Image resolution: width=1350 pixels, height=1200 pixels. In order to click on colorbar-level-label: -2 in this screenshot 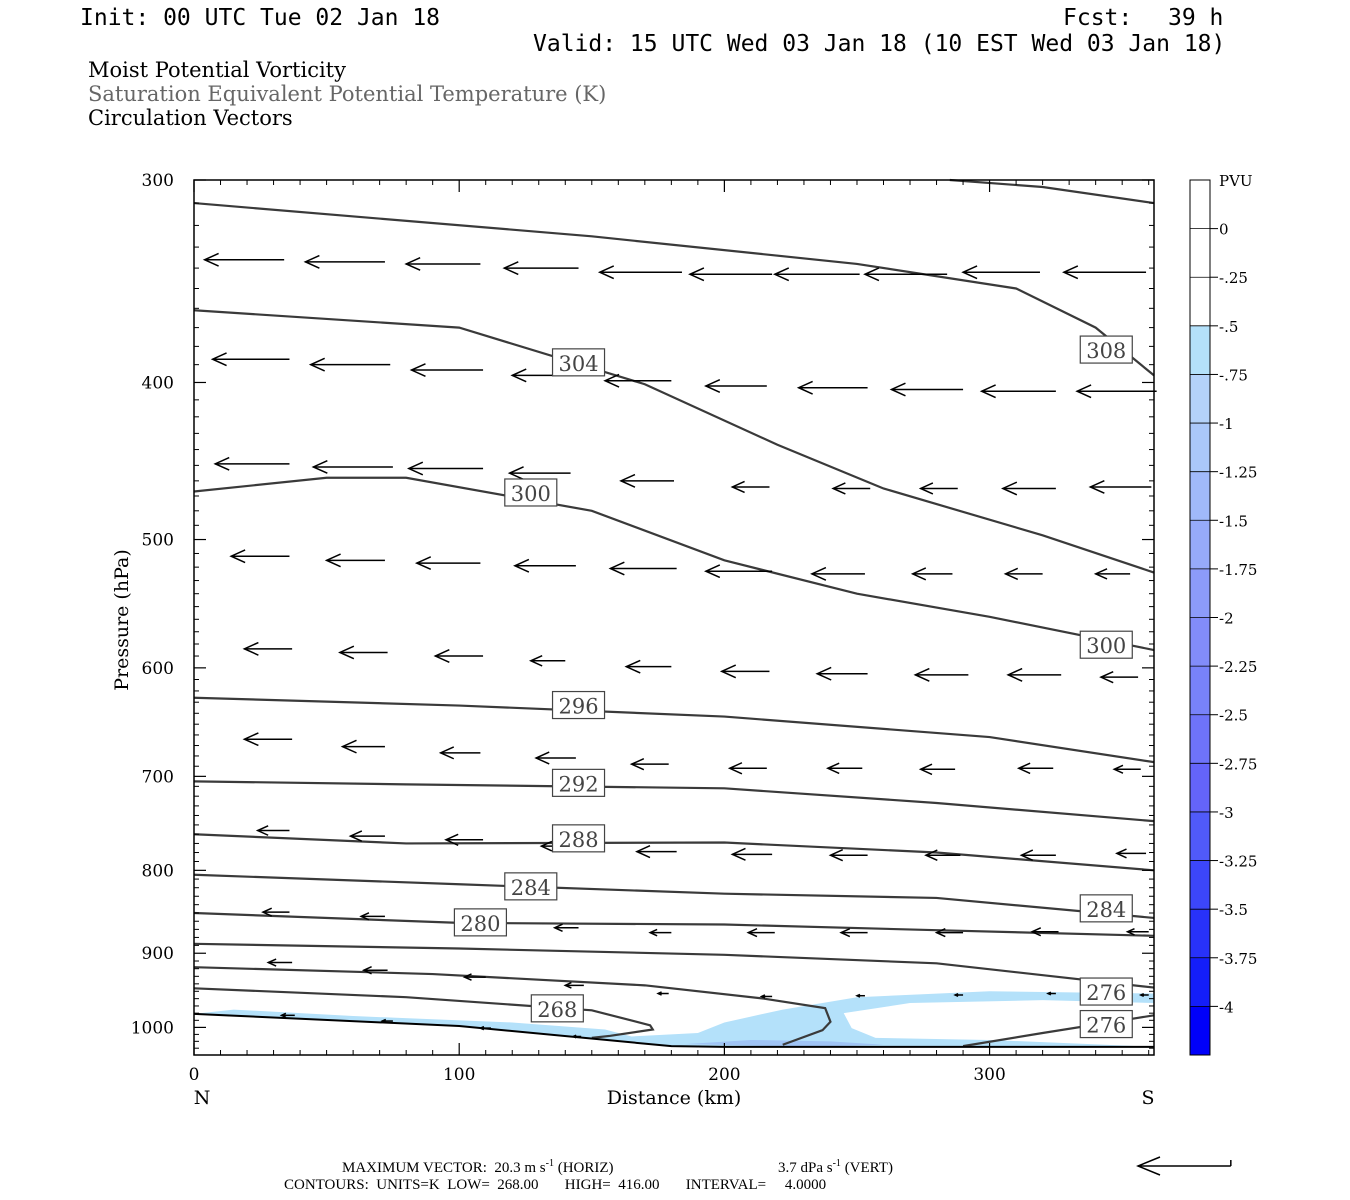, I will do `click(1226, 619)`.